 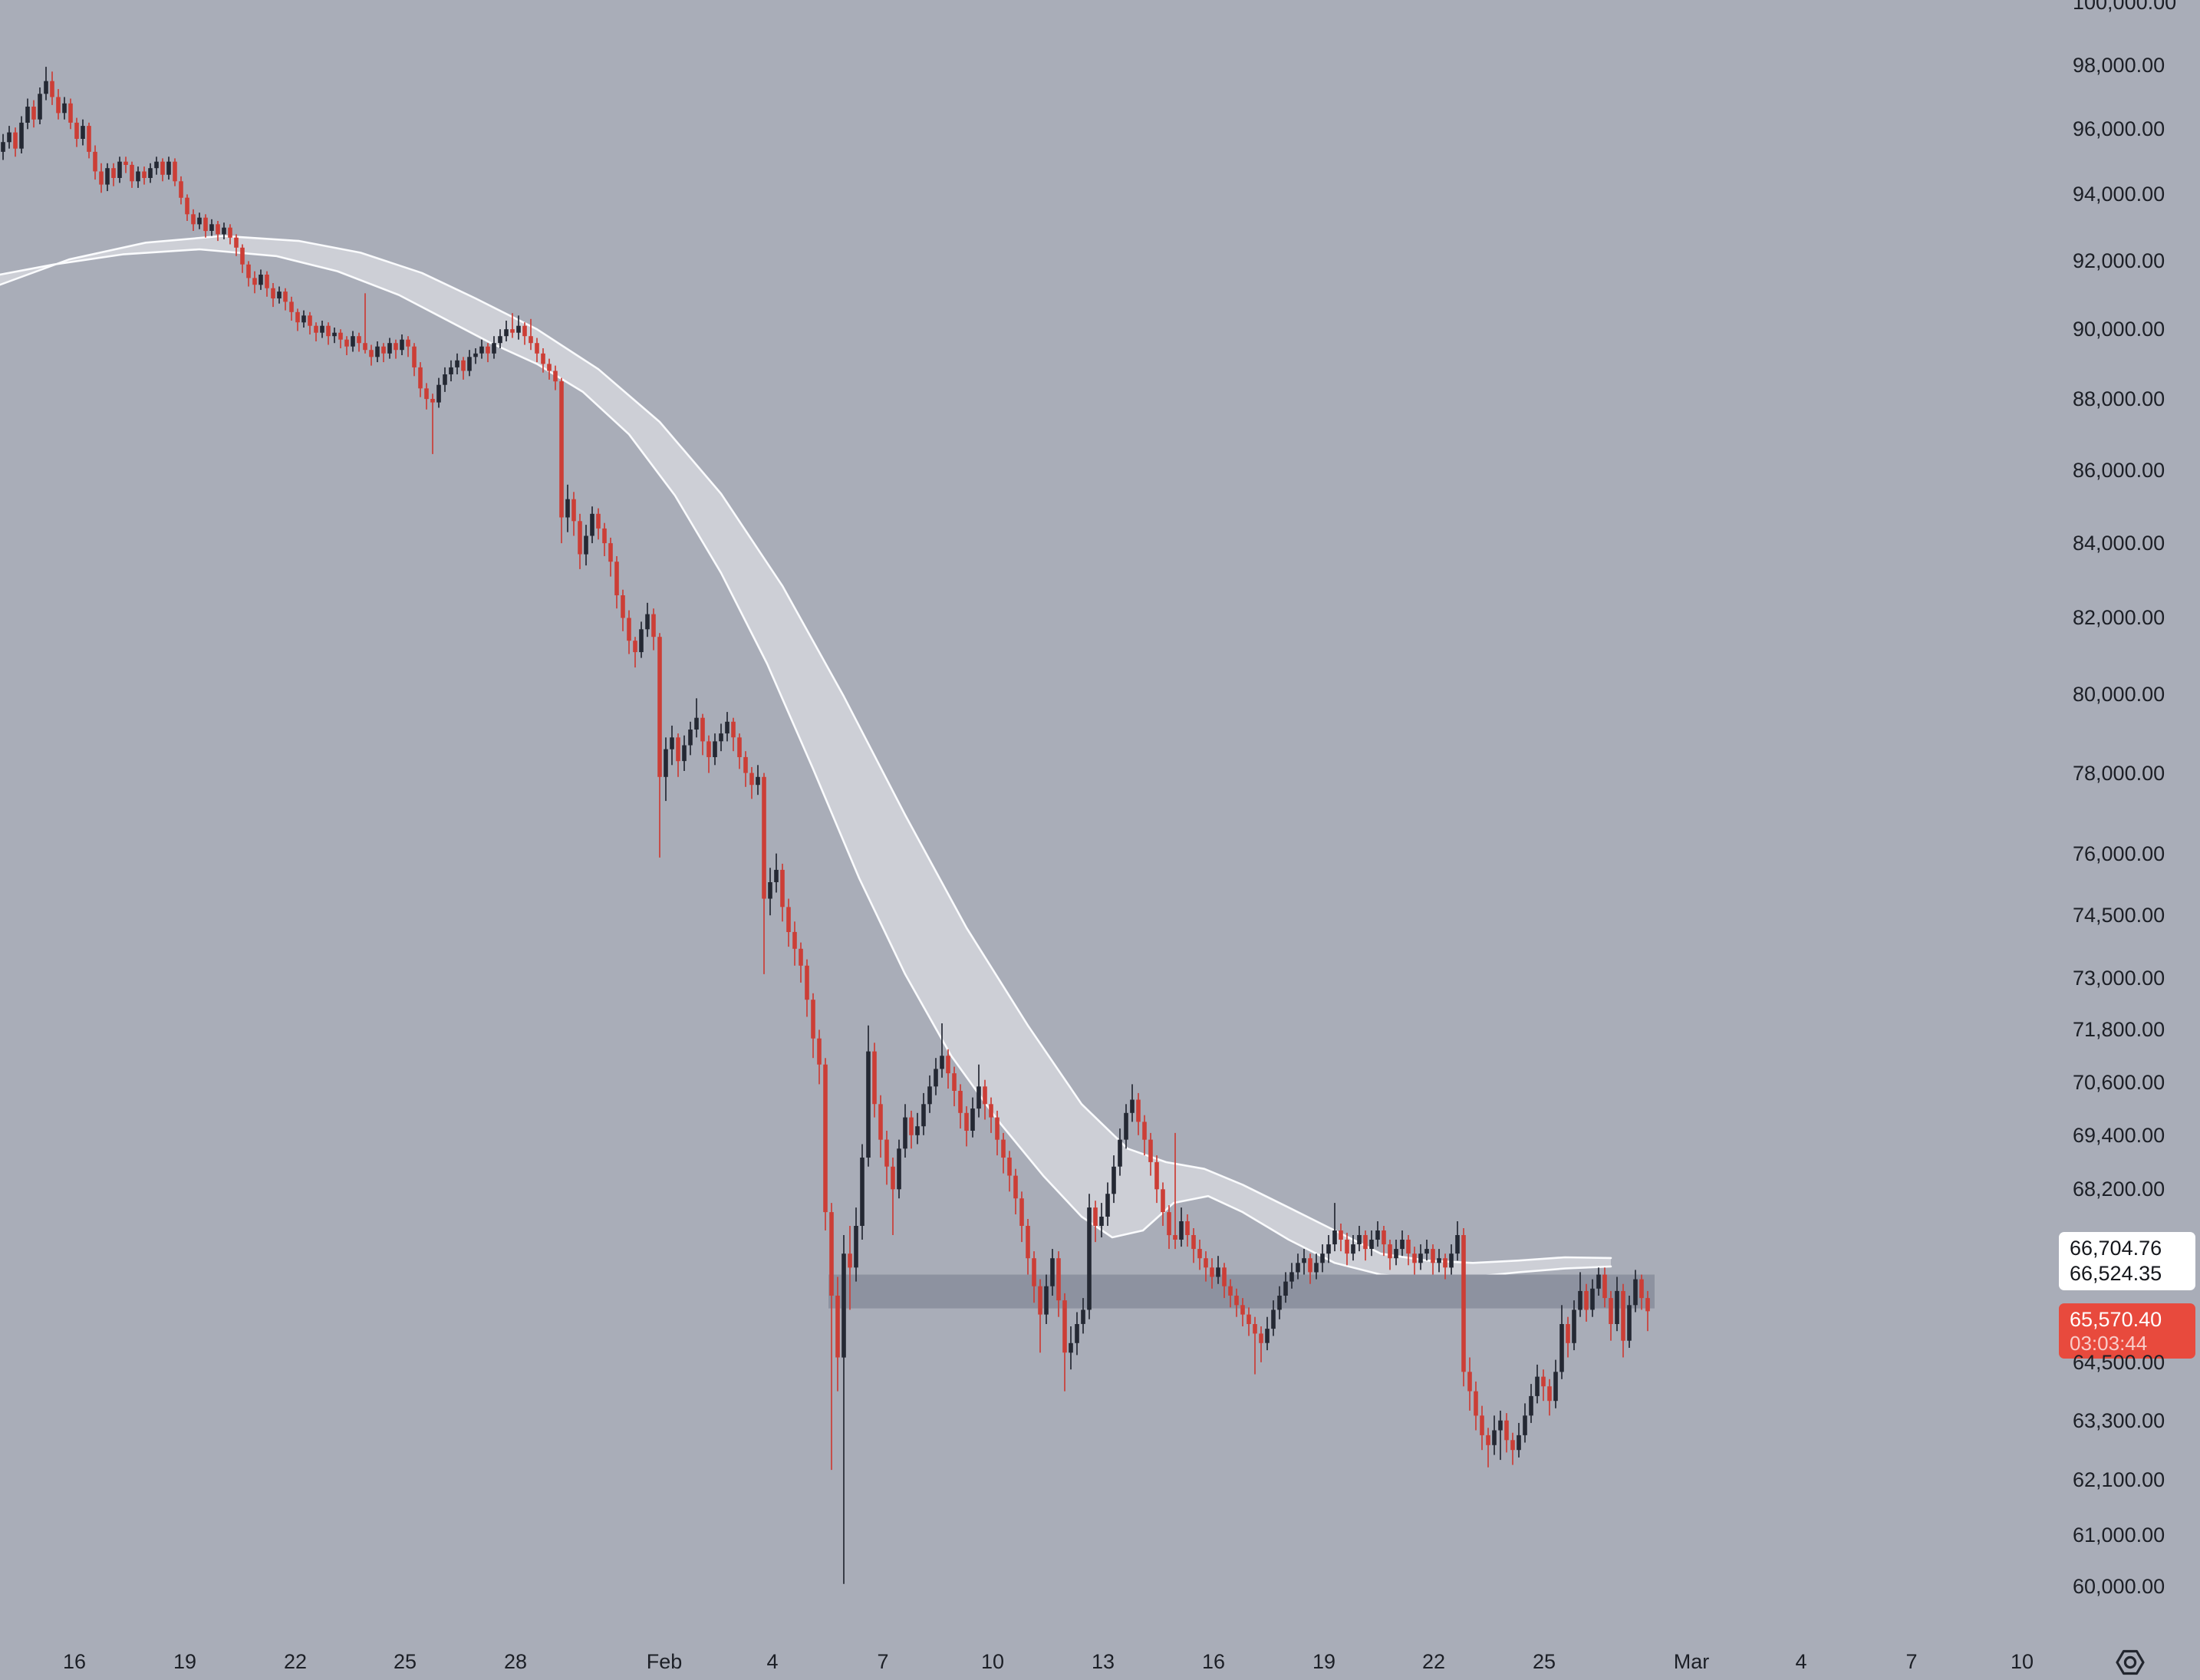 What do you see at coordinates (2022, 1661) in the screenshot?
I see `time-scale-tick: 10` at bounding box center [2022, 1661].